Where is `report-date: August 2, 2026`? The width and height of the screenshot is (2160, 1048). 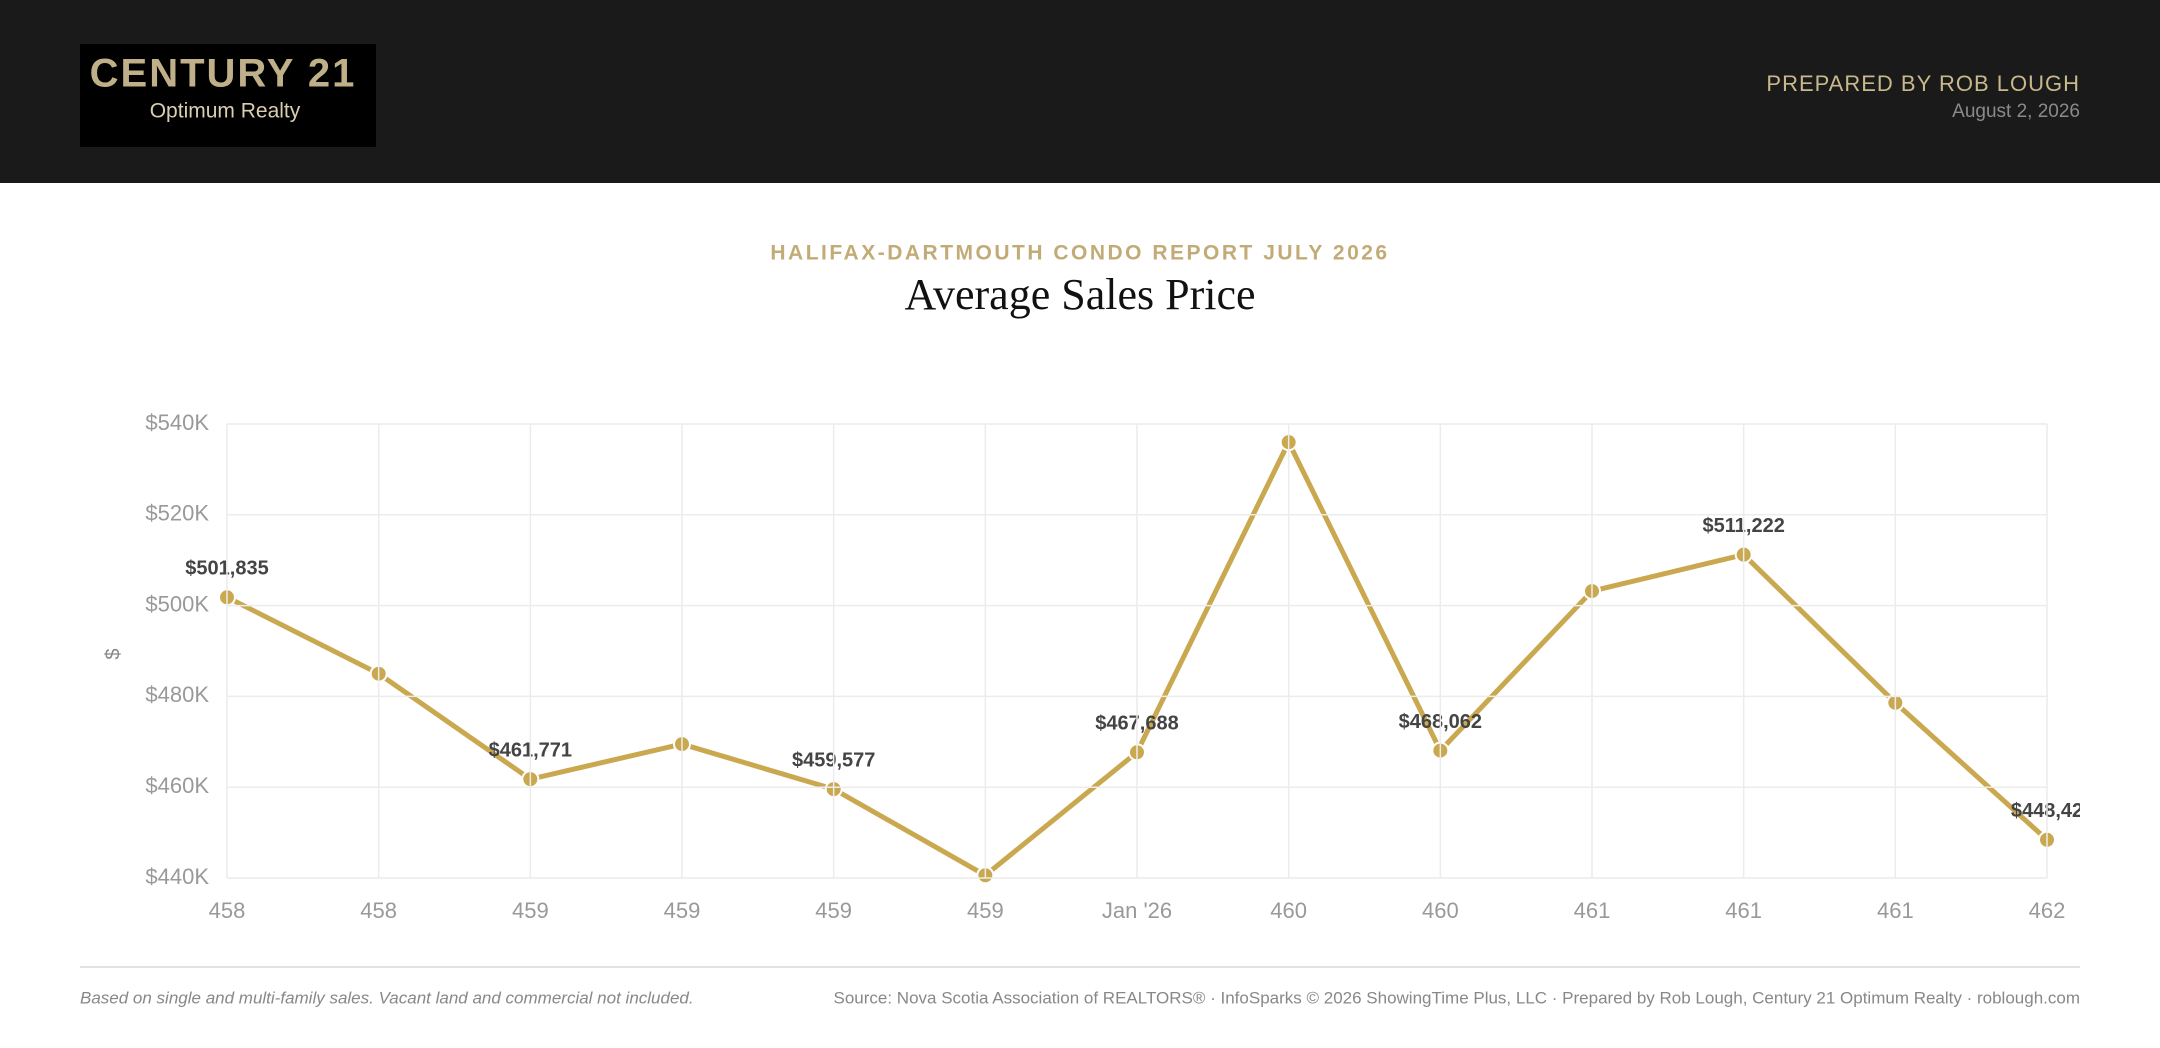 report-date: August 2, 2026 is located at coordinates (2016, 111).